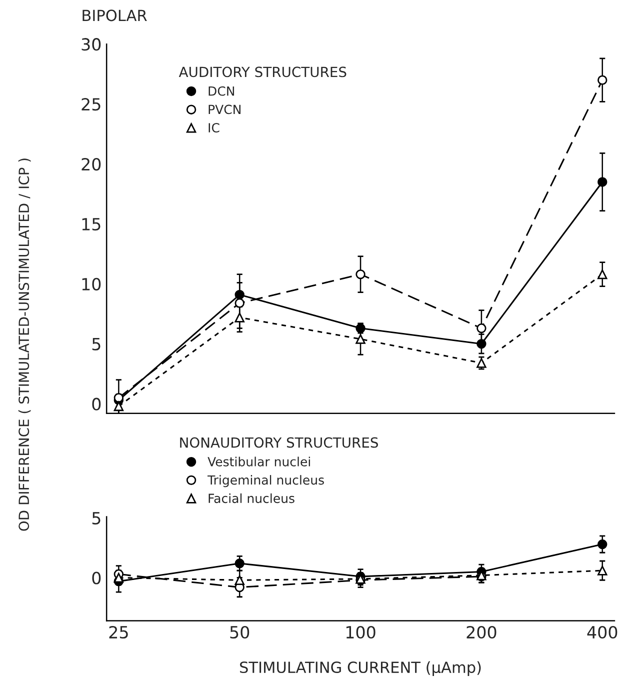  Describe the element at coordinates (91, 44) in the screenshot. I see `y-tick-label: 30` at that location.